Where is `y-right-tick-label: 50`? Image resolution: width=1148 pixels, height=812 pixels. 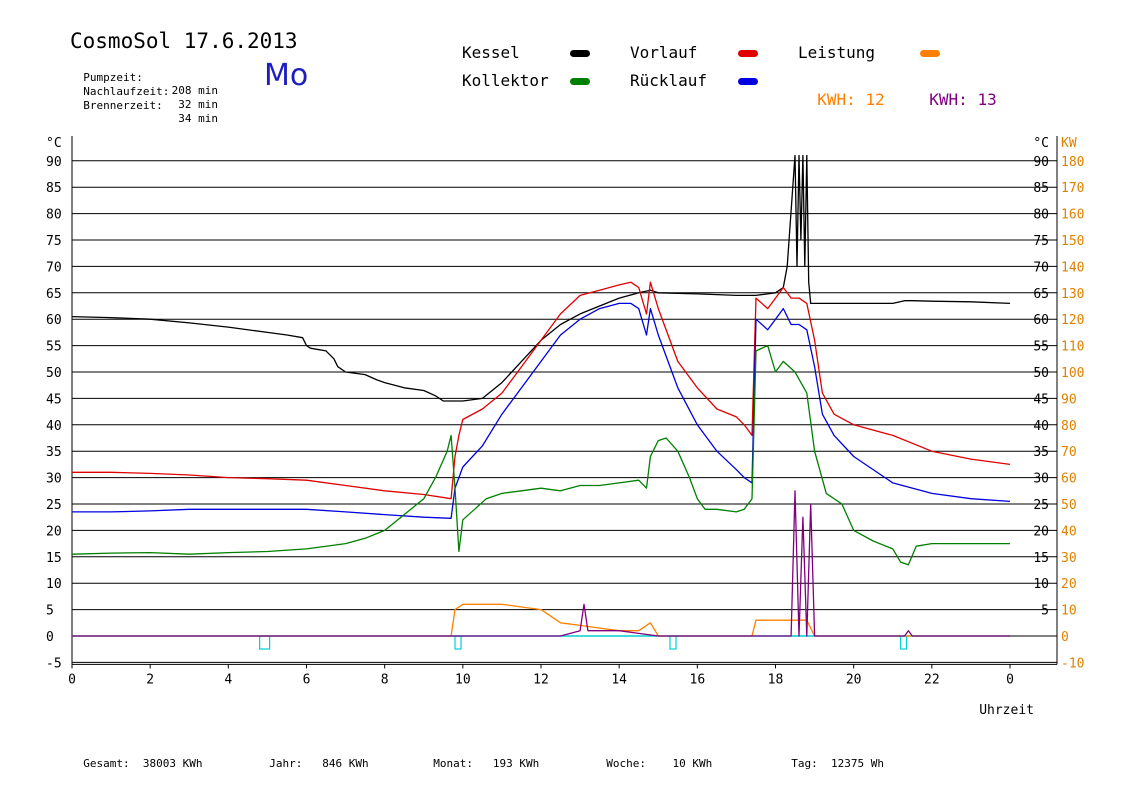
y-right-tick-label: 50 is located at coordinates (1041, 373).